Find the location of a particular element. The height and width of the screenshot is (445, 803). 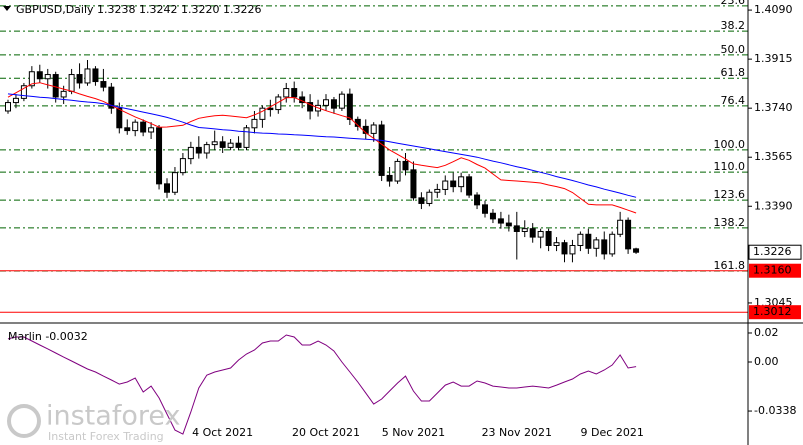

level-price-label: 1.3012 is located at coordinates (772, 311).